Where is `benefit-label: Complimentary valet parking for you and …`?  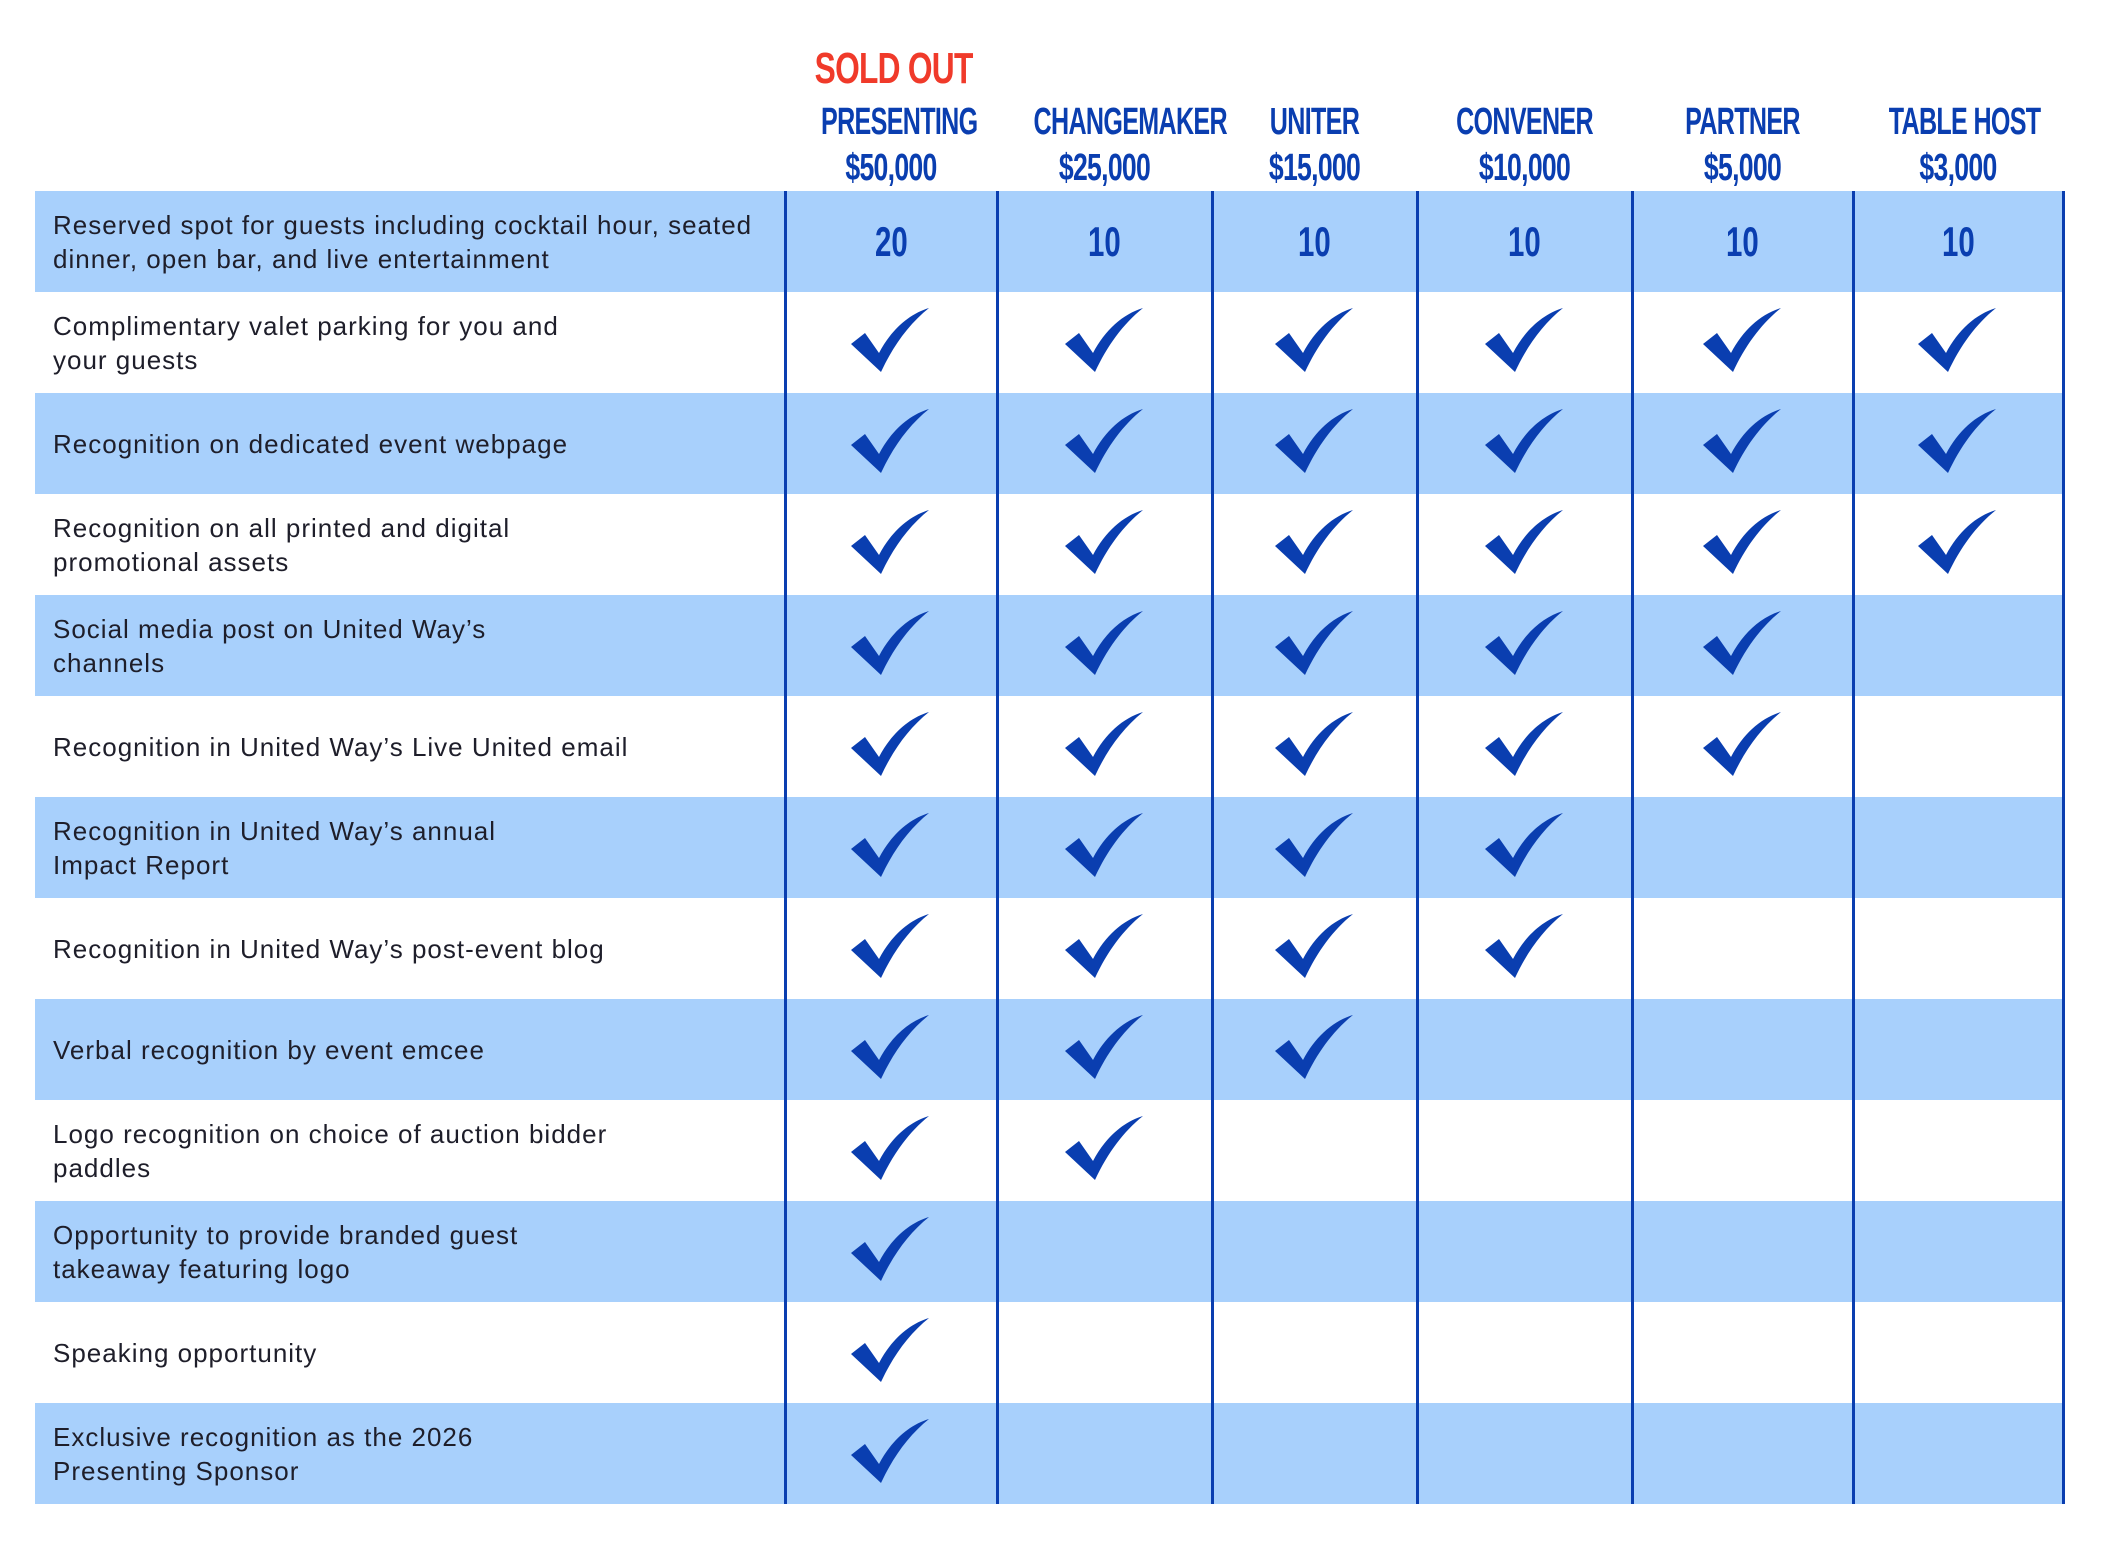 benefit-label: Complimentary valet parking for you and … is located at coordinates (306, 342).